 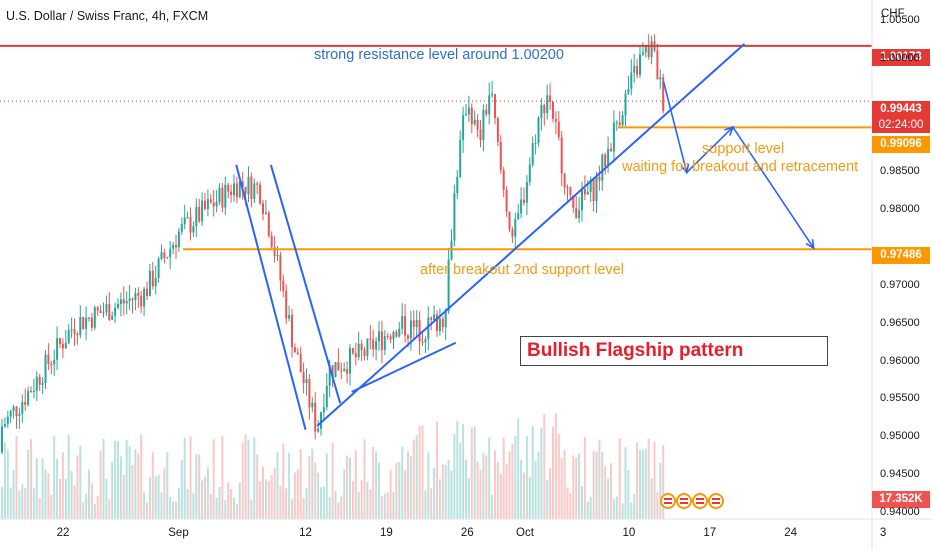 What do you see at coordinates (305, 284) in the screenshot?
I see `flag-pole-line` at bounding box center [305, 284].